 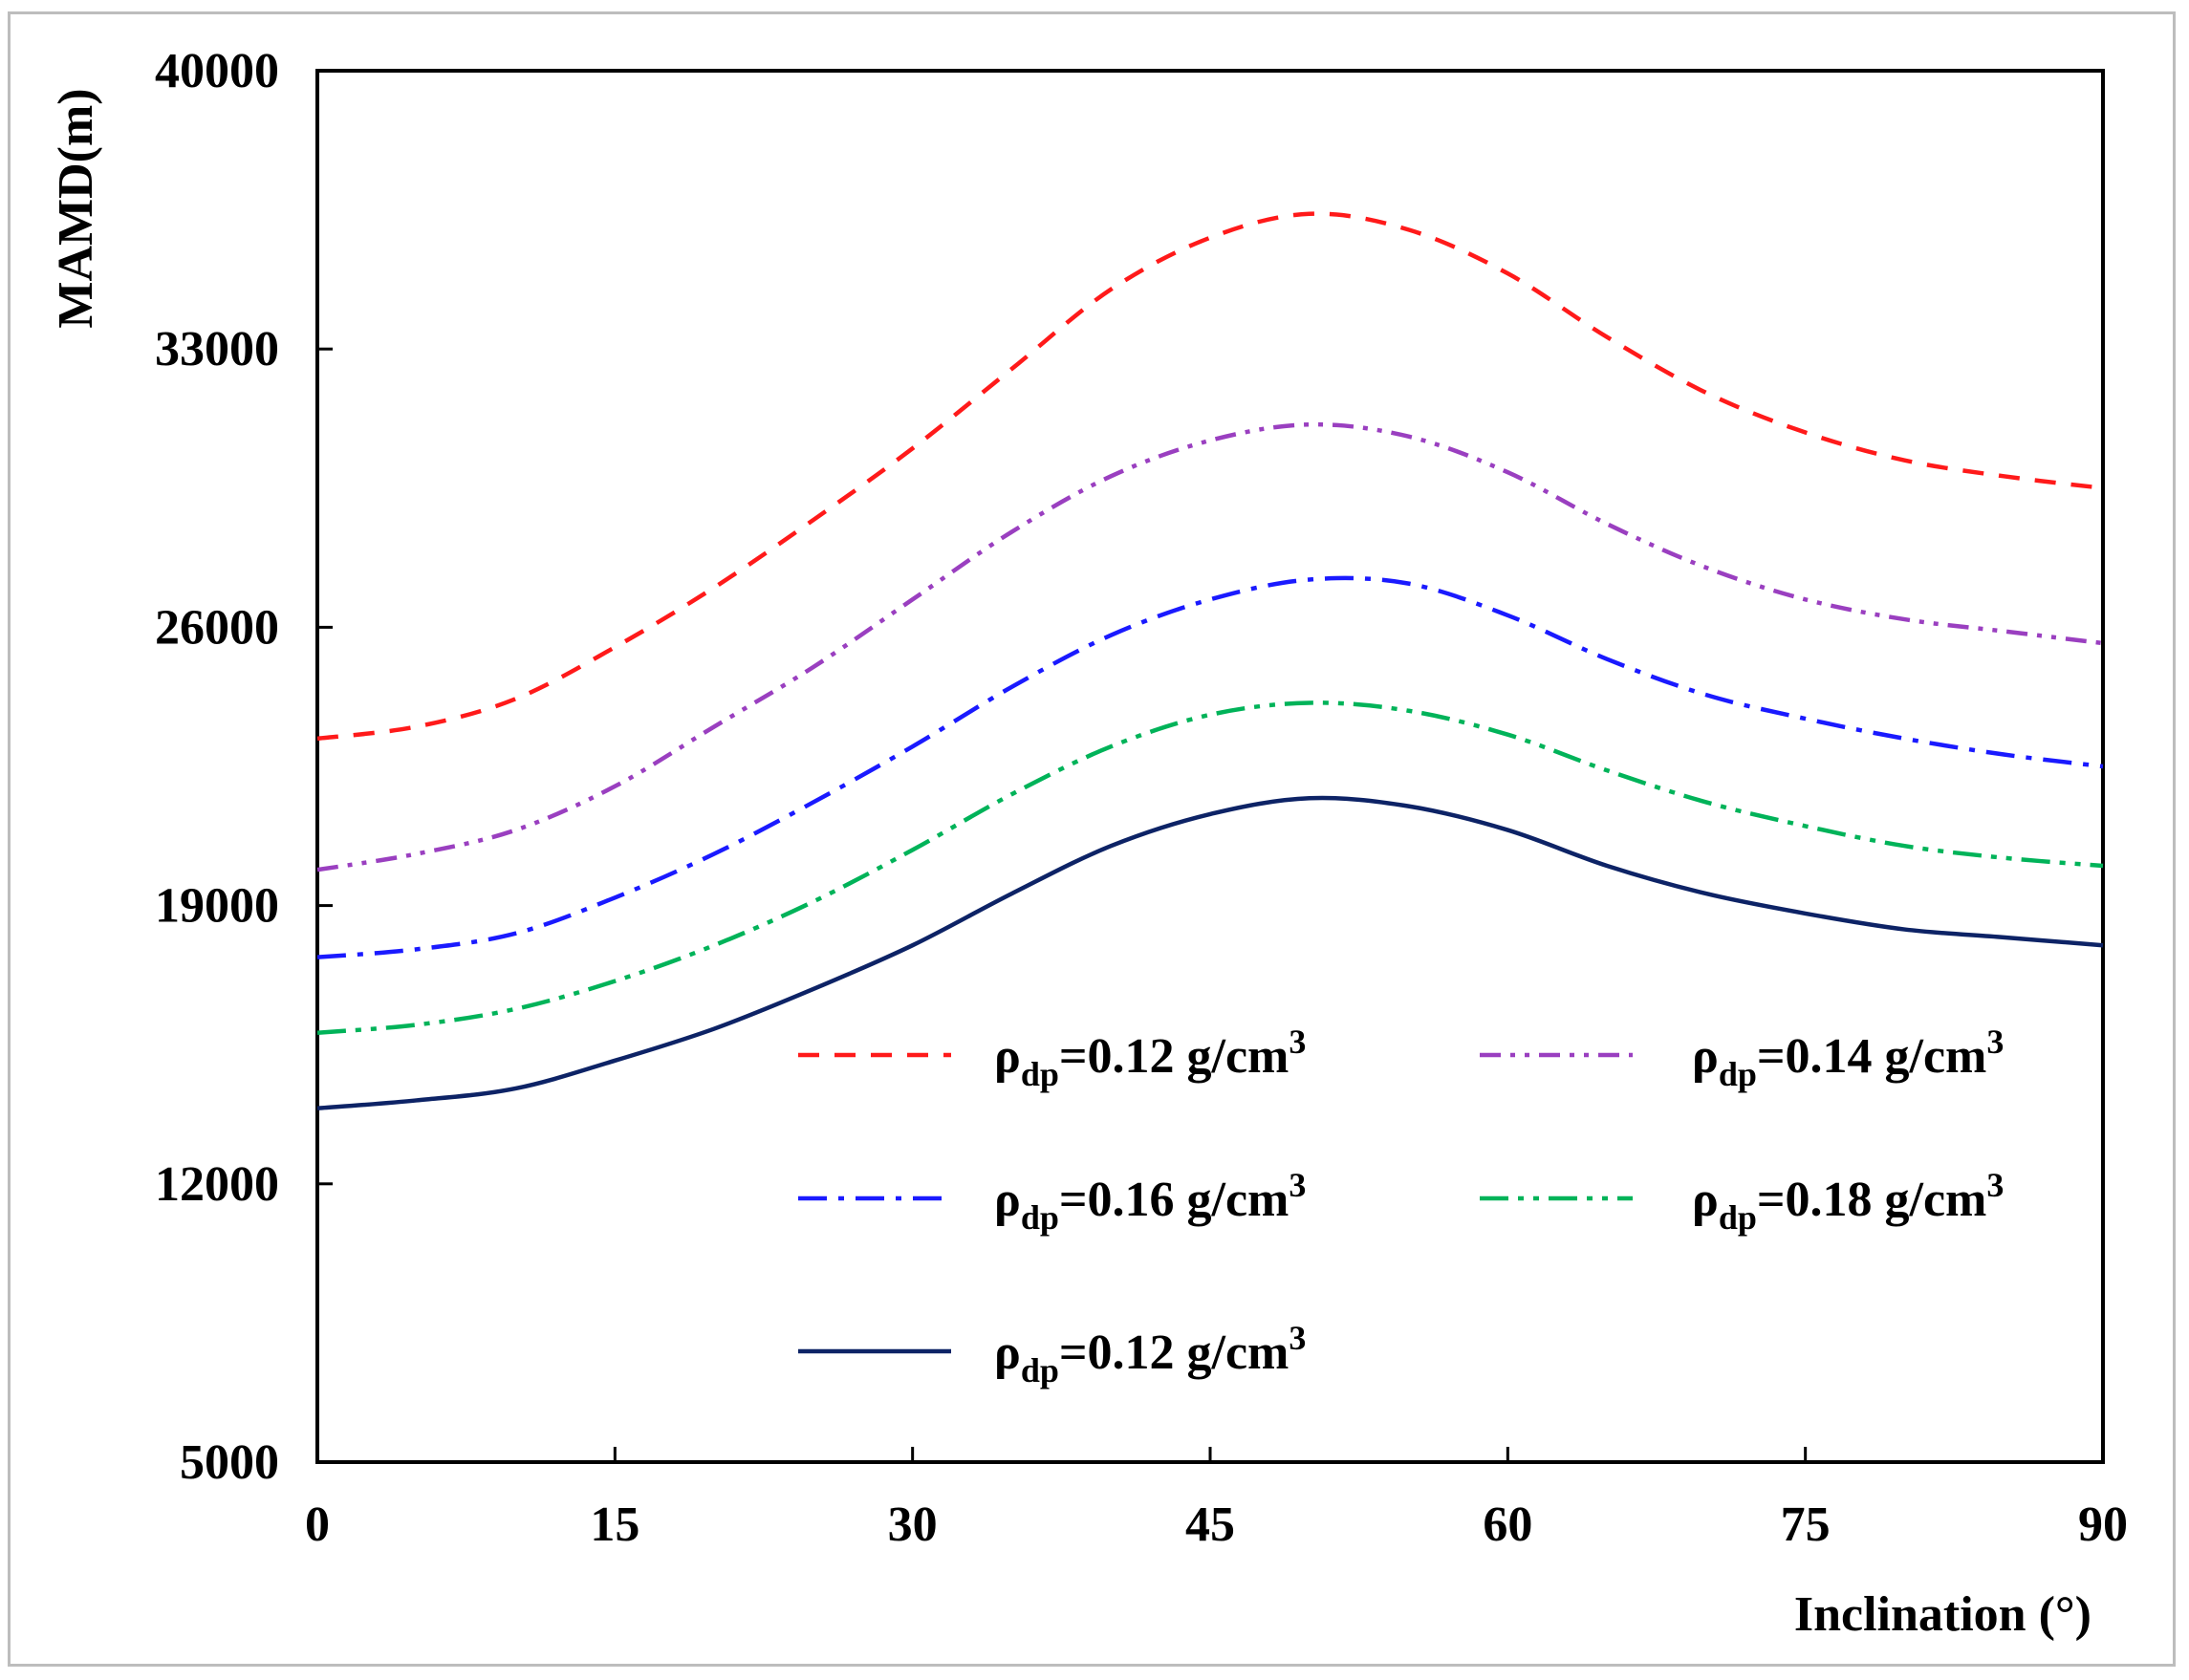 I want to click on y-tick-label: 19000, so click(x=217, y=907).